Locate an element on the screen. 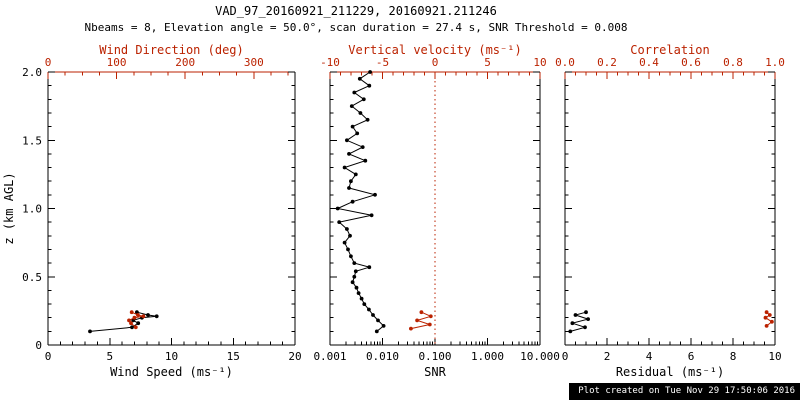 This screenshot has width=800, height=400. snr-line is located at coordinates (360, 201).